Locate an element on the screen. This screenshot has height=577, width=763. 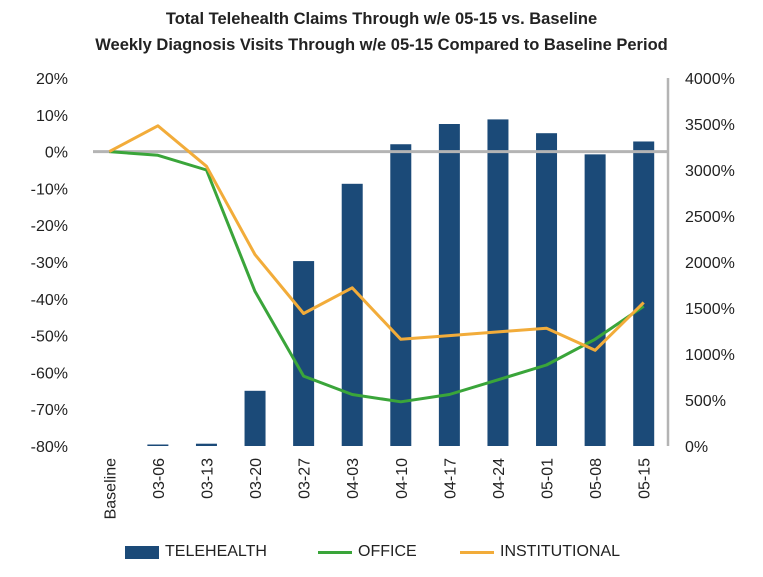
x-axis-tick-label: 04-03 is located at coordinates (353, 478).